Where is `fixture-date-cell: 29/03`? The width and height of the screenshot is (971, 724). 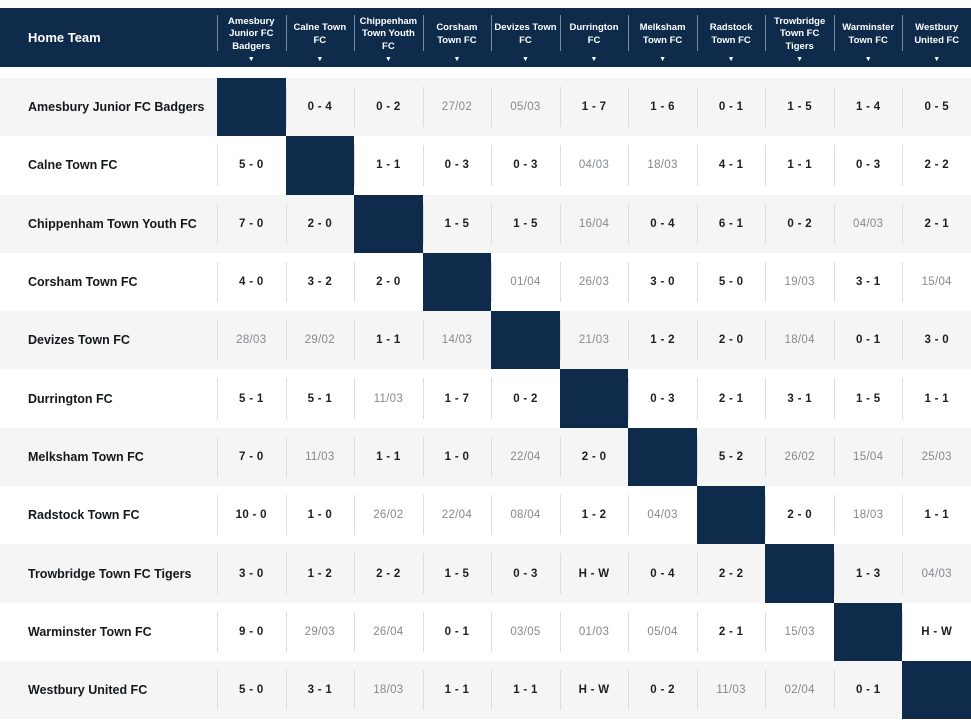 fixture-date-cell: 29/03 is located at coordinates (320, 632).